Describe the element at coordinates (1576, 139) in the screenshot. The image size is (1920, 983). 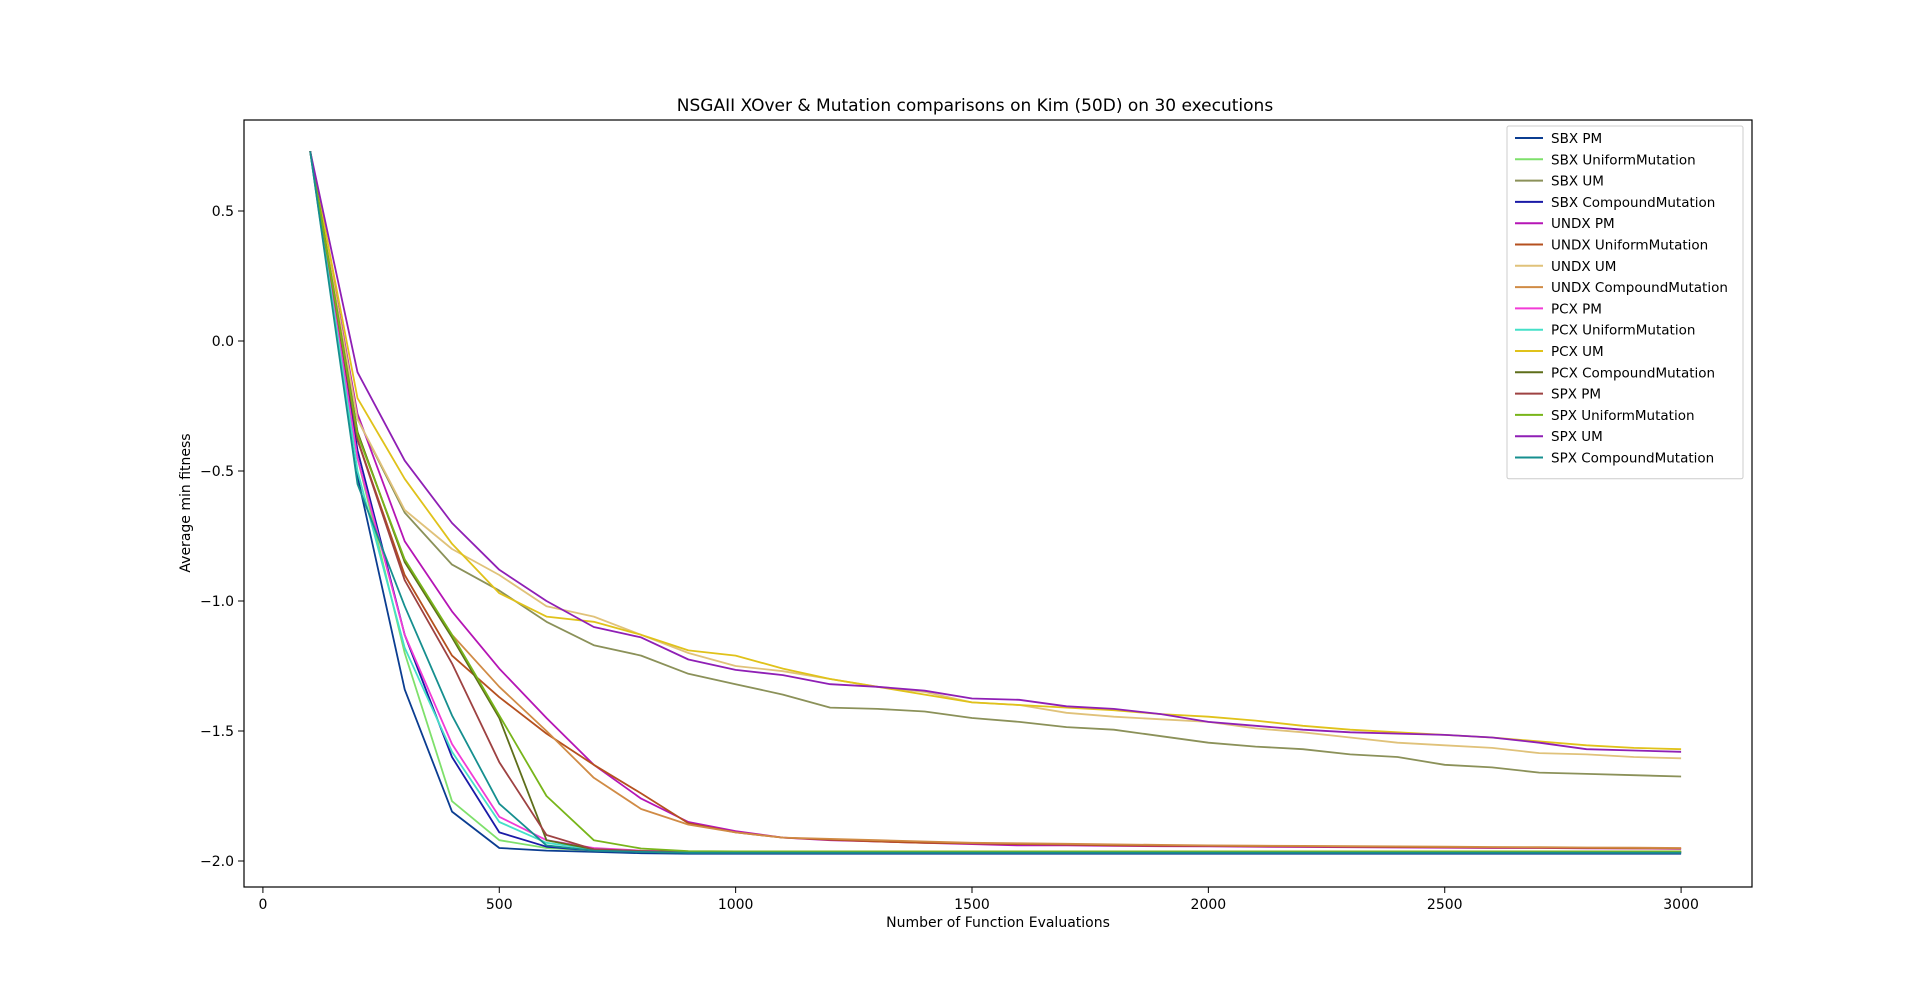
I see `legend-label: SBX PM` at that location.